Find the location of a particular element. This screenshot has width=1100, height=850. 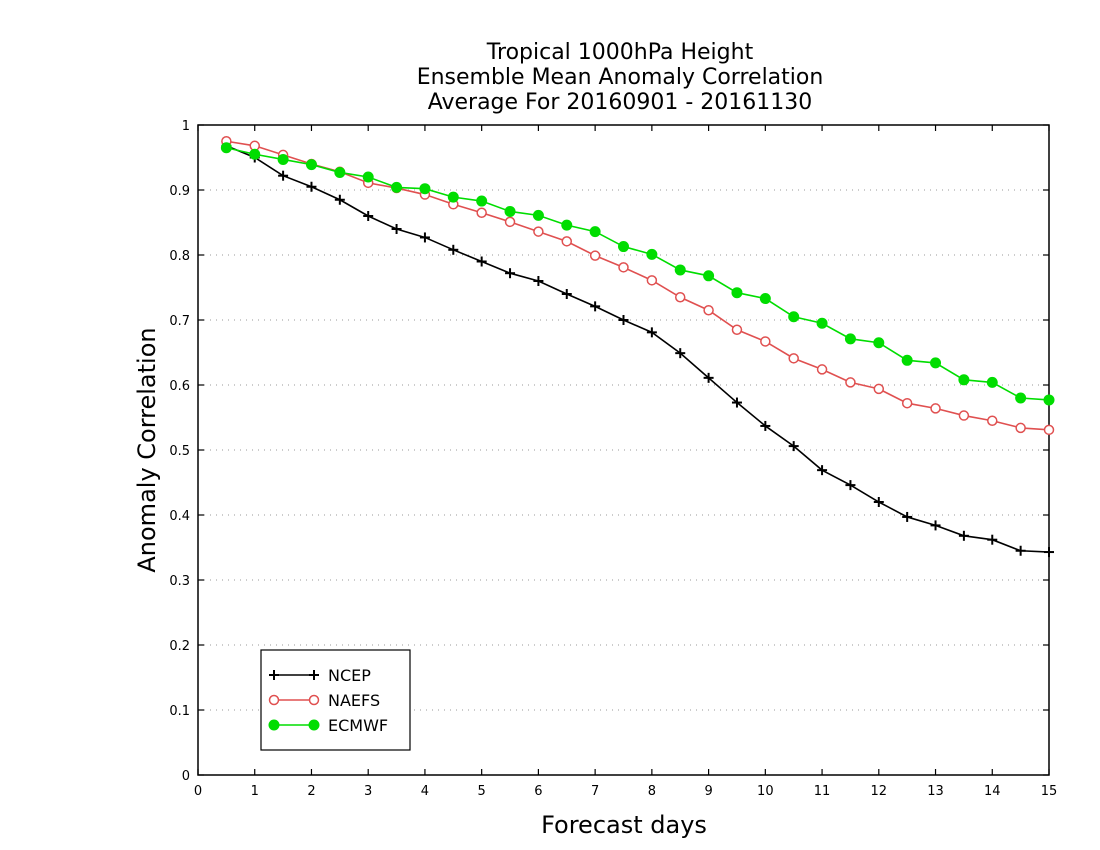

x-tick-label: 7 is located at coordinates (595, 791).